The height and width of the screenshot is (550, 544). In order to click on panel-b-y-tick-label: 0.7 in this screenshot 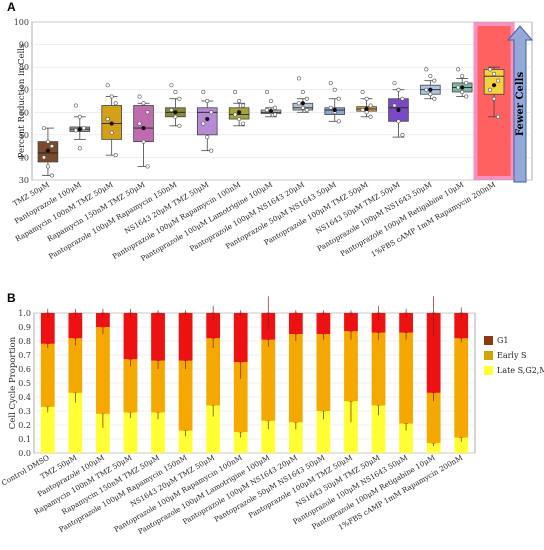, I will do `click(24, 355)`.